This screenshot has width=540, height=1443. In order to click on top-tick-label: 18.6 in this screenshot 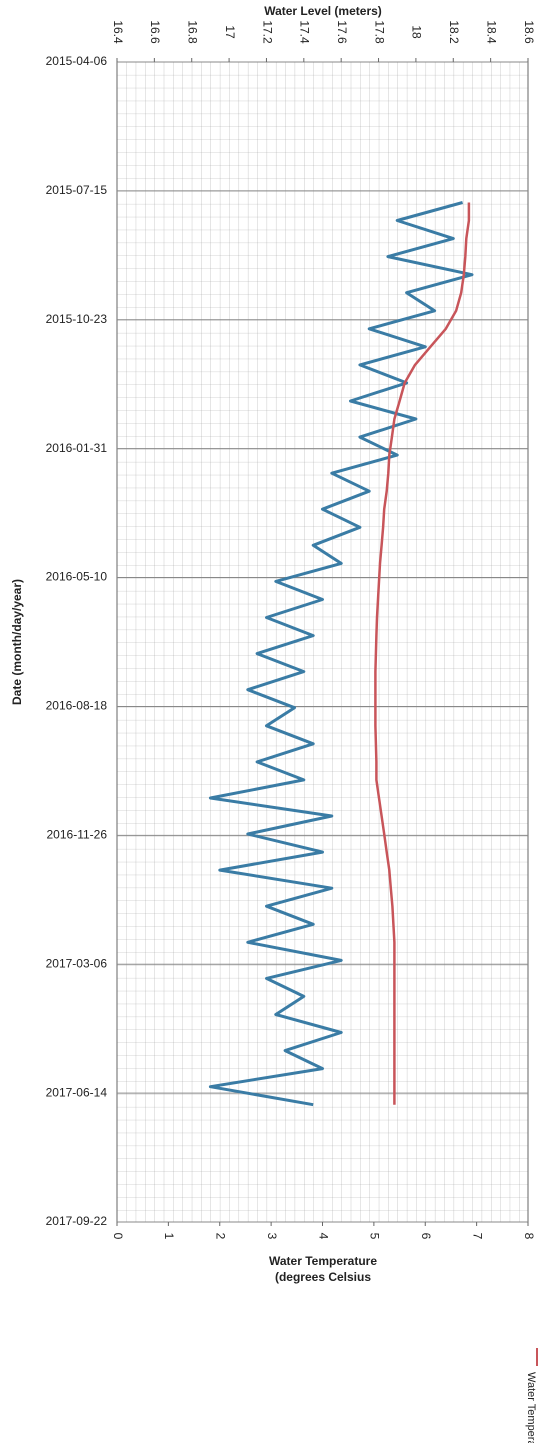, I will do `click(529, 32)`.